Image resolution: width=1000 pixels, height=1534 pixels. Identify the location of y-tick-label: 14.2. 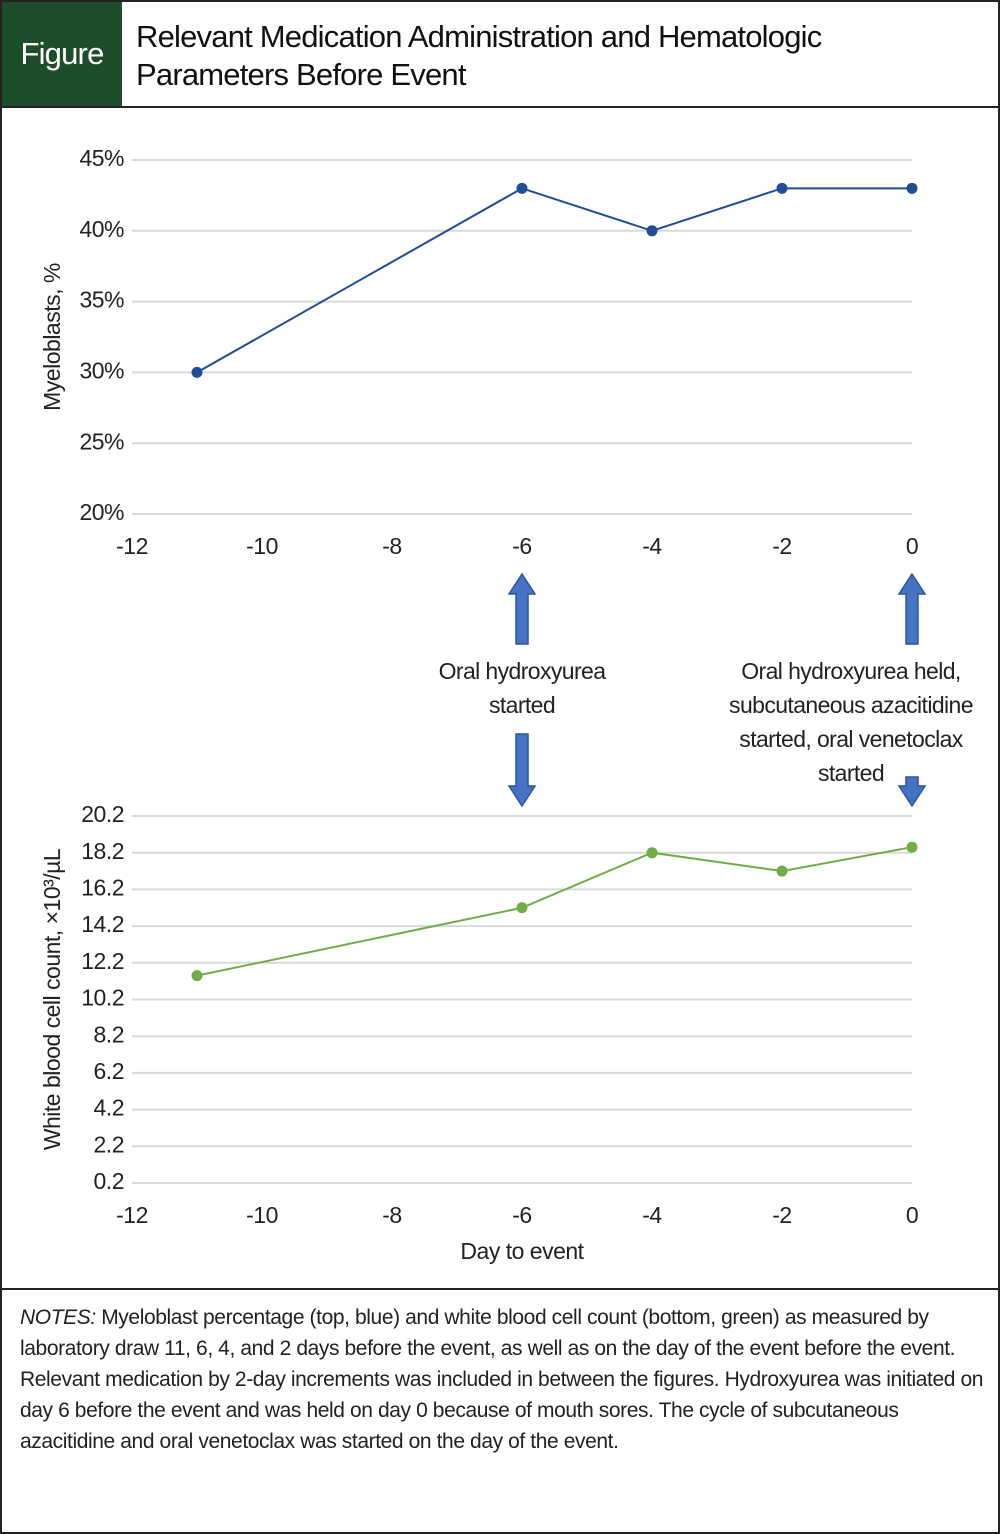
(102, 924).